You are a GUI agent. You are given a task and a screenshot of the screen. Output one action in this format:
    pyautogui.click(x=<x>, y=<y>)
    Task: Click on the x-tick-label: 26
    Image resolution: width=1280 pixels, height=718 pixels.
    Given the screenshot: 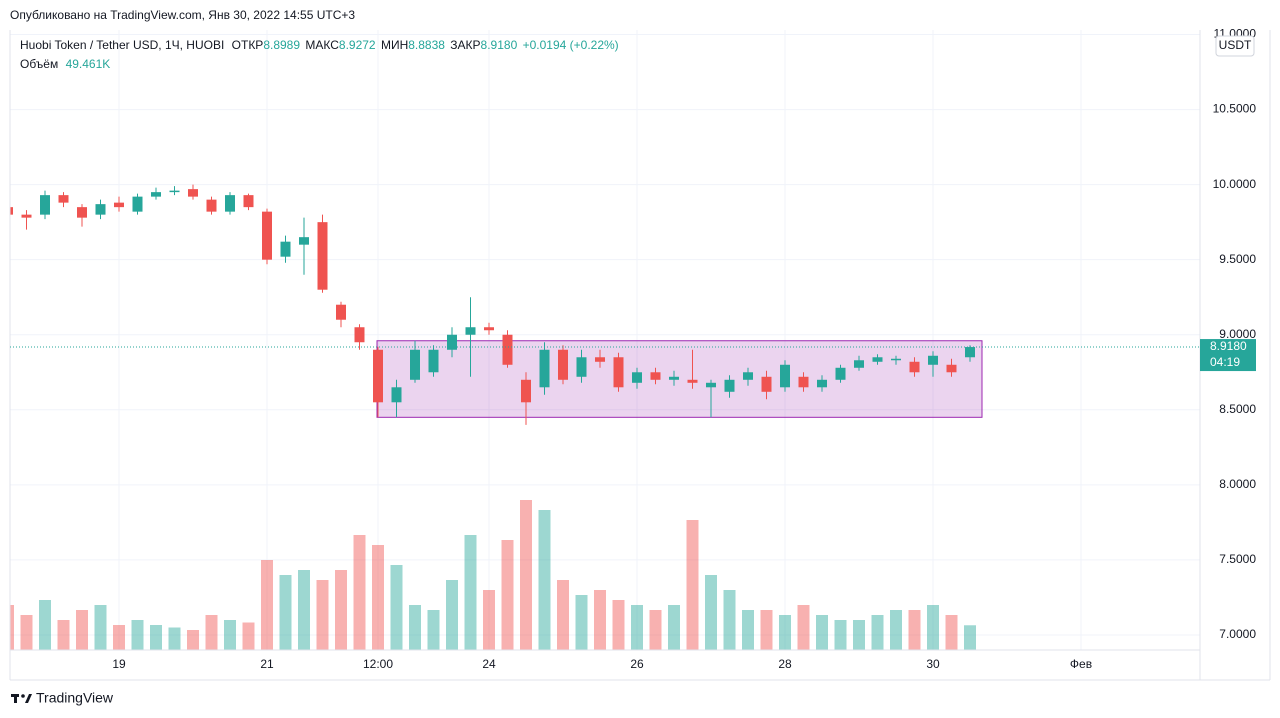 What is the action you would take?
    pyautogui.click(x=637, y=664)
    